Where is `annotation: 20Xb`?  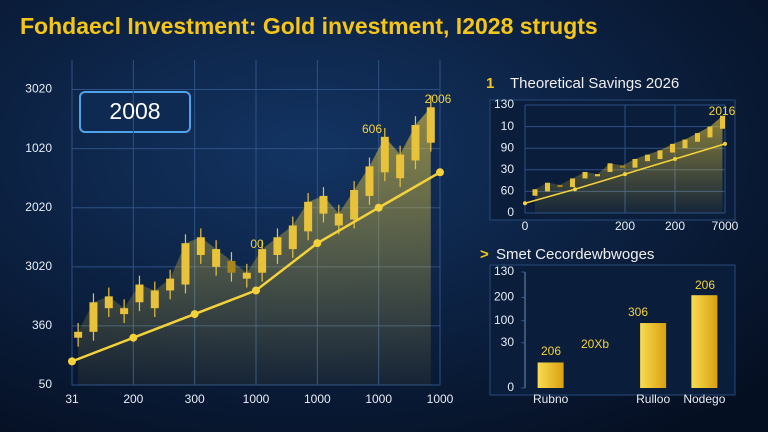
annotation: 20Xb is located at coordinates (595, 344).